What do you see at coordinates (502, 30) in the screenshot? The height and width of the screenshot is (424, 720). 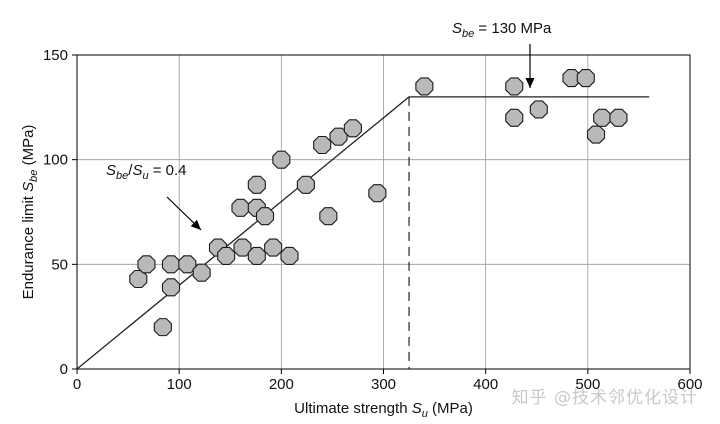 I see `plateau-annotation: Sbe = 130 MPa` at bounding box center [502, 30].